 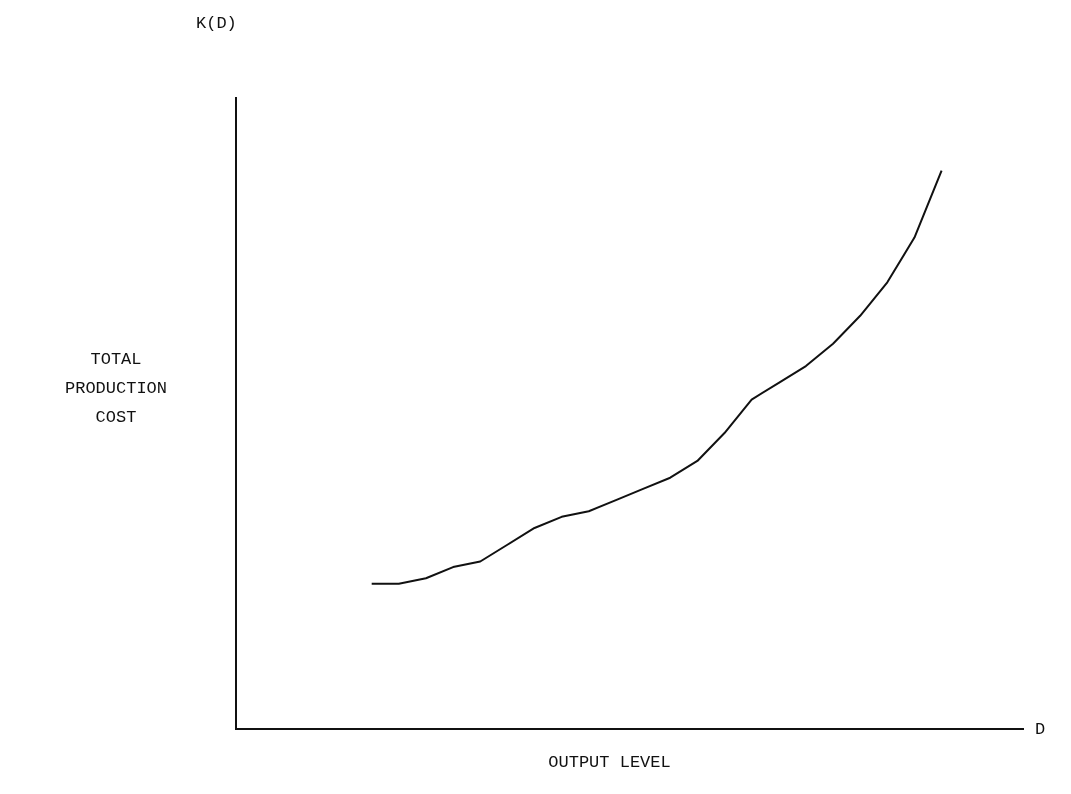 I want to click on y-axis-title: TOTAL PRODUCTION COST, so click(x=116, y=388).